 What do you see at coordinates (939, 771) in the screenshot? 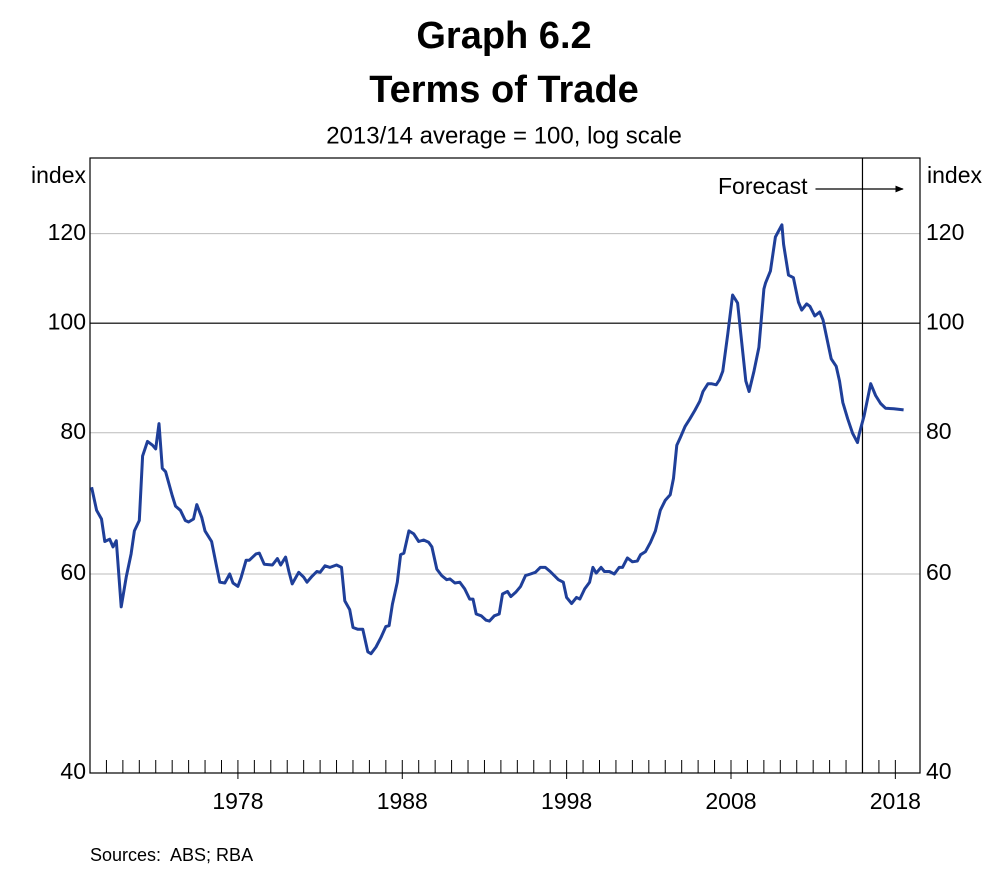
I see `y2-tick-label: 40` at bounding box center [939, 771].